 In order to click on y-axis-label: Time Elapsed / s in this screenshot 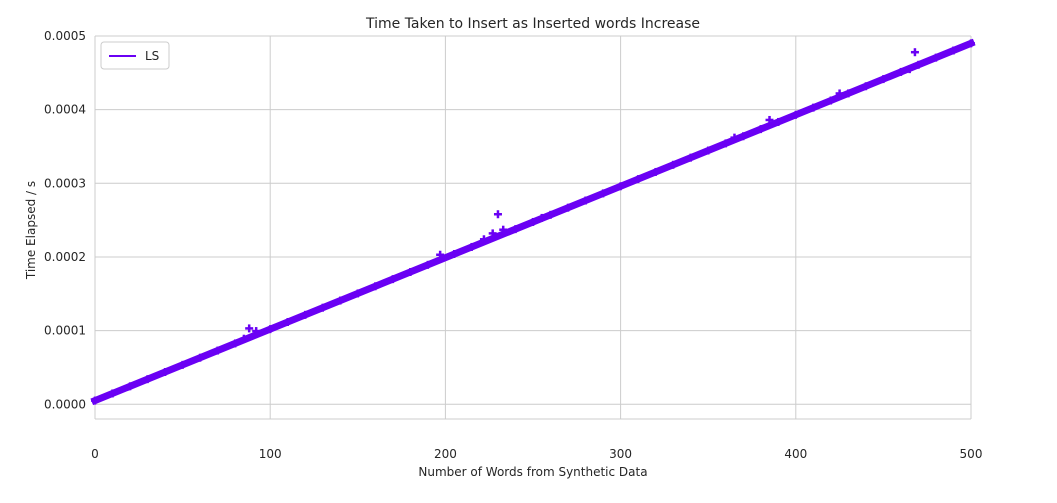, I will do `click(31, 230)`.